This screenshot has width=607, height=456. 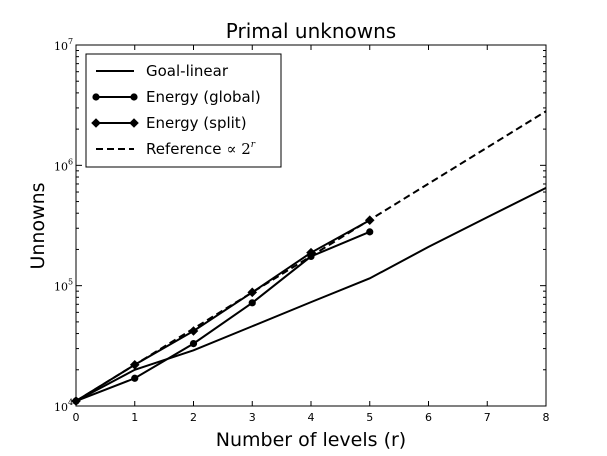 What do you see at coordinates (546, 417) in the screenshot?
I see `x-tick-label: 8` at bounding box center [546, 417].